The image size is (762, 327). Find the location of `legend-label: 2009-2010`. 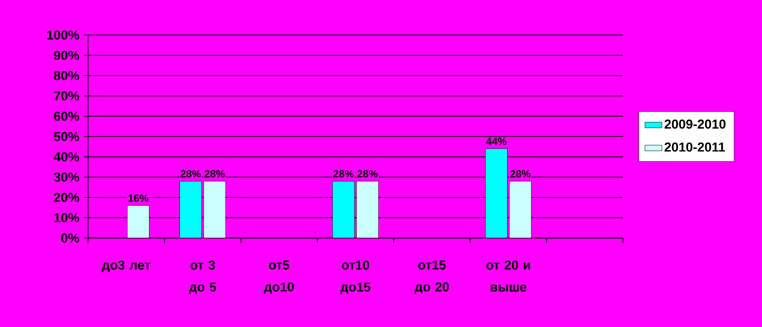

legend-label: 2009-2010 is located at coordinates (695, 124).